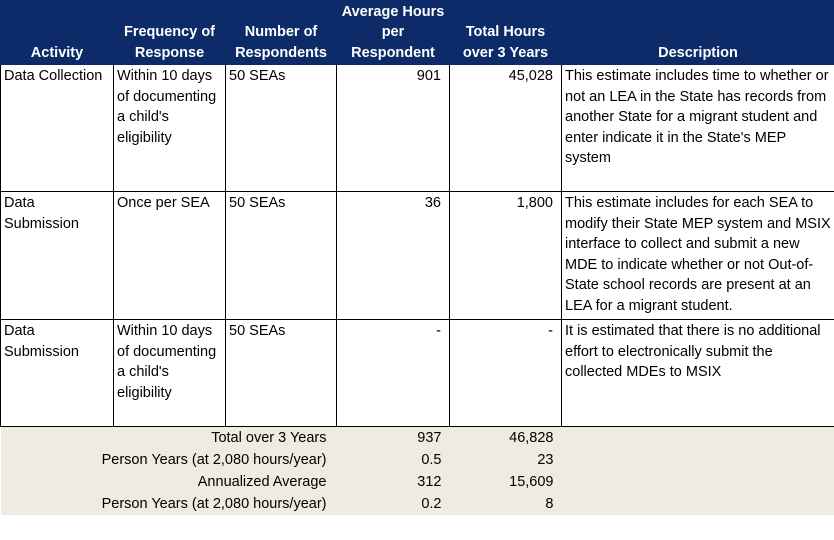 Image resolution: width=834 pixels, height=540 pixels. What do you see at coordinates (168, 437) in the screenshot?
I see `summary-label: Total over 3 Years` at bounding box center [168, 437].